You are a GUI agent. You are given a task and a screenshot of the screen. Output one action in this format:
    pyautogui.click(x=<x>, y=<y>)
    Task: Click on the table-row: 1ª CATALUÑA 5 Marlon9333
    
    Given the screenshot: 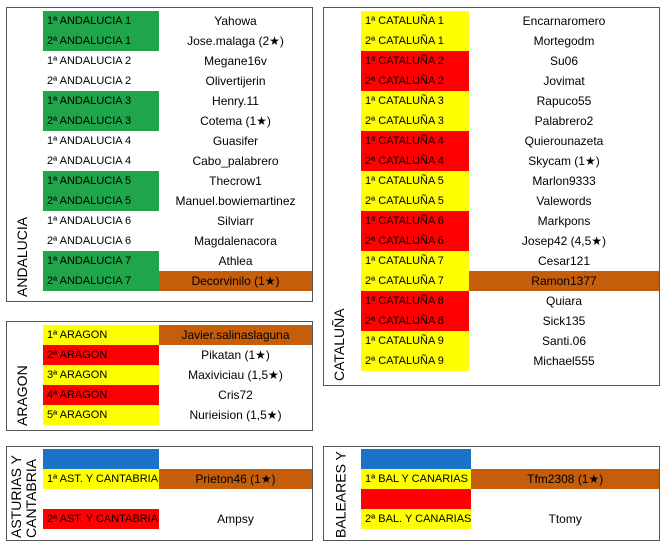 What is the action you would take?
    pyautogui.click(x=510, y=181)
    